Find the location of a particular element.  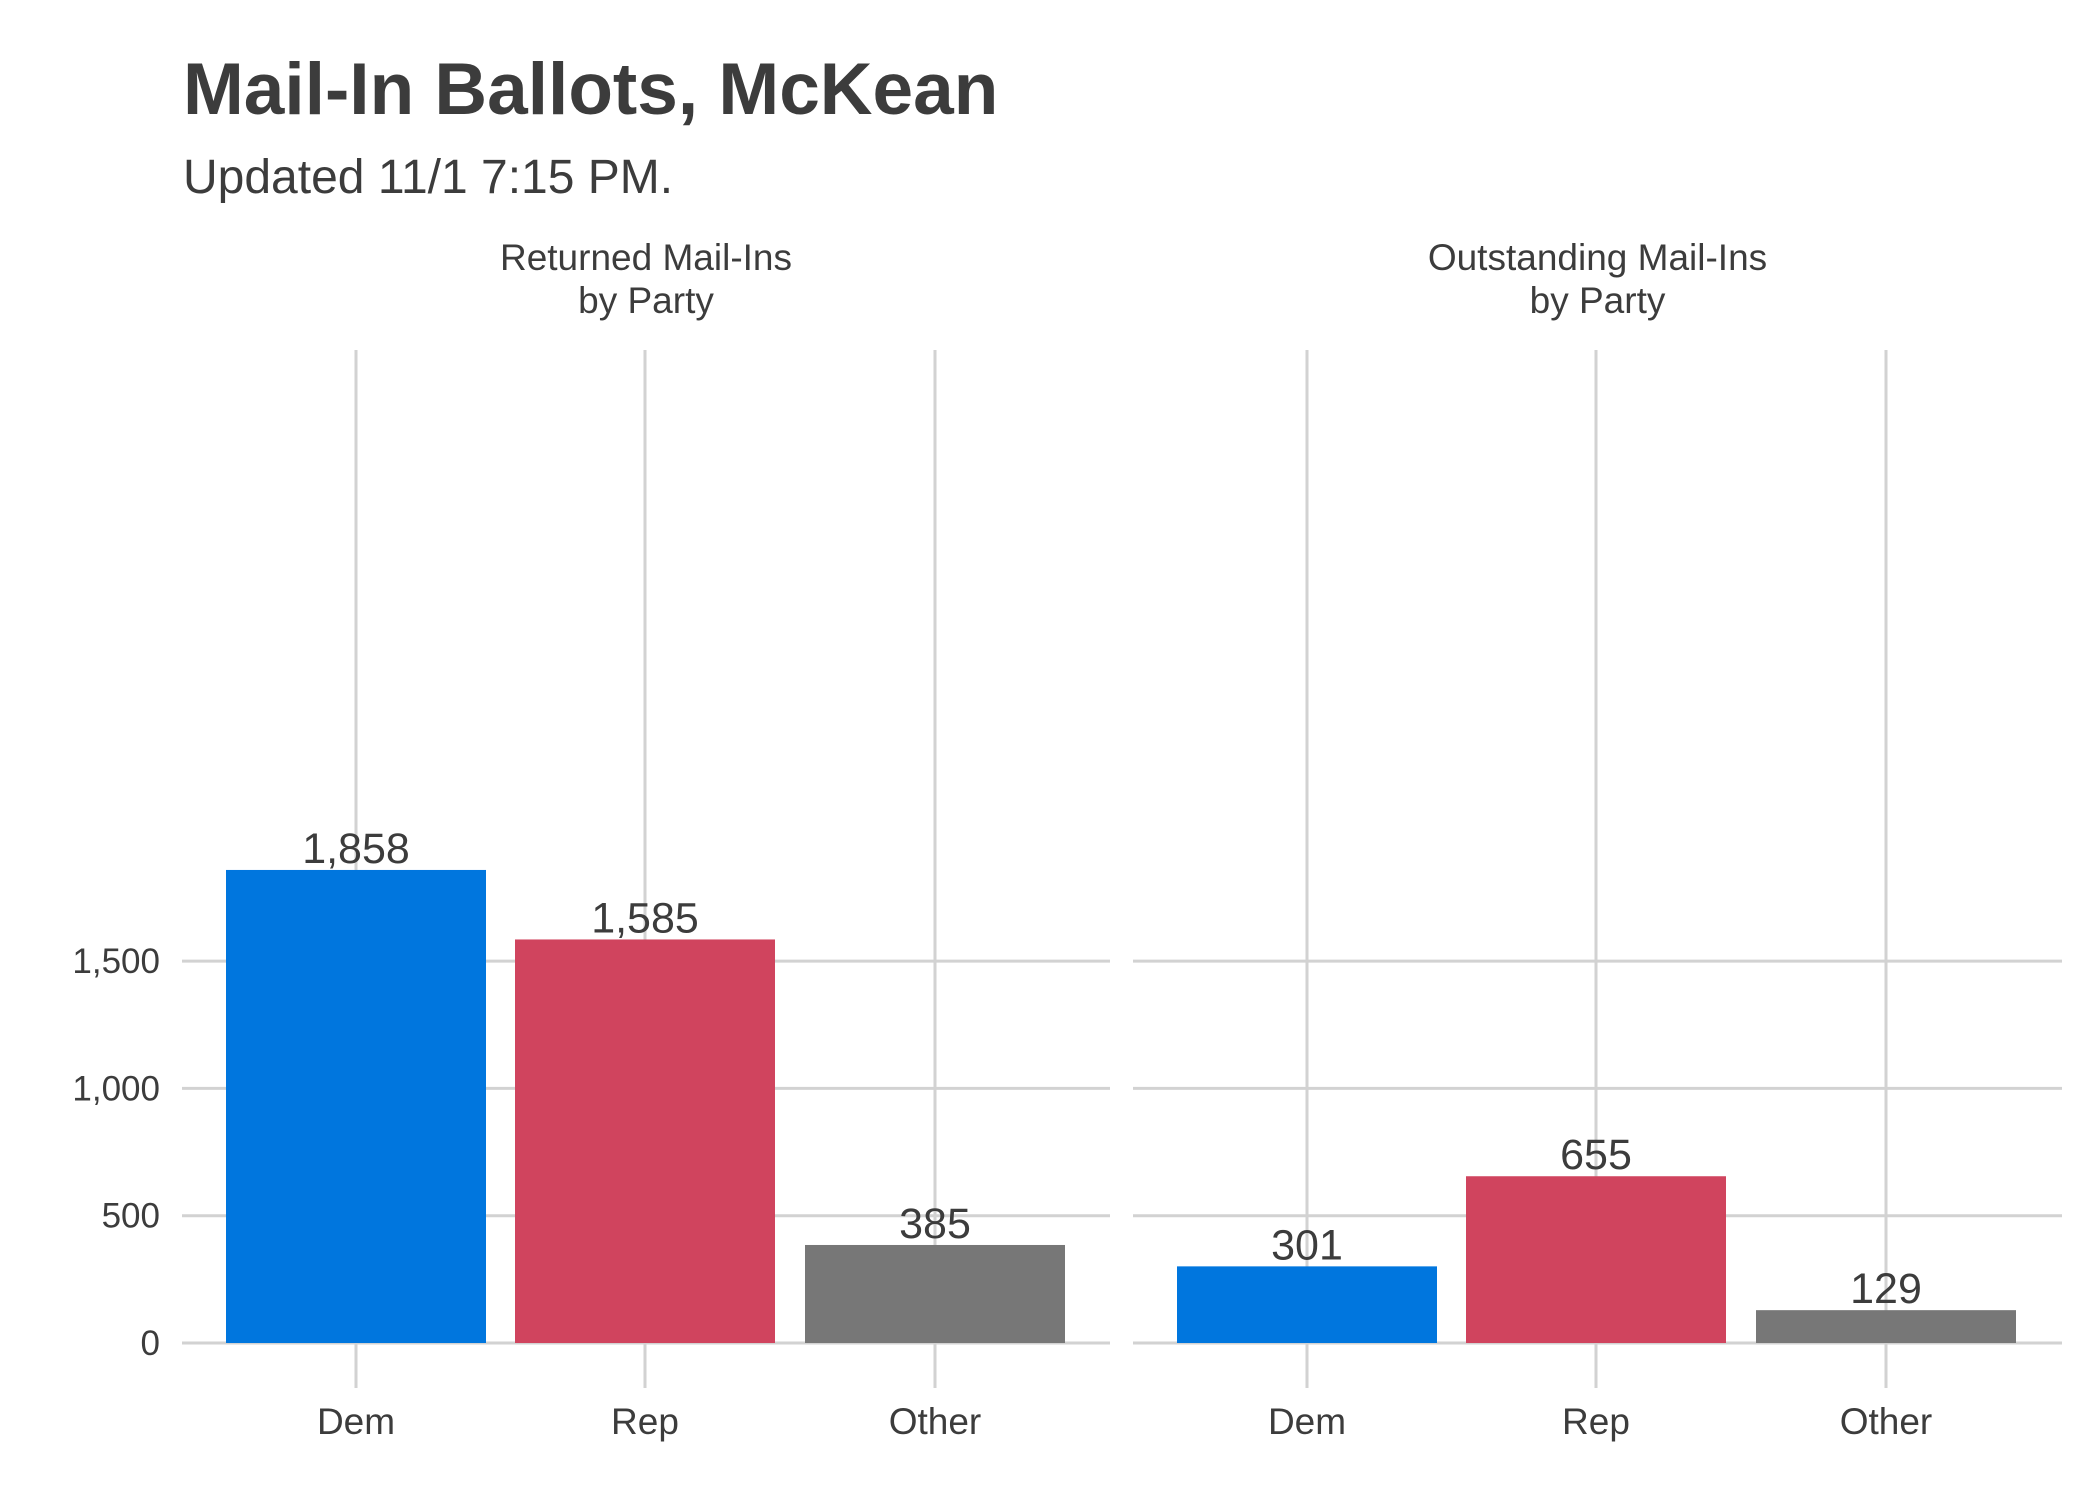

bar-value-label: 129 is located at coordinates (1886, 1289).